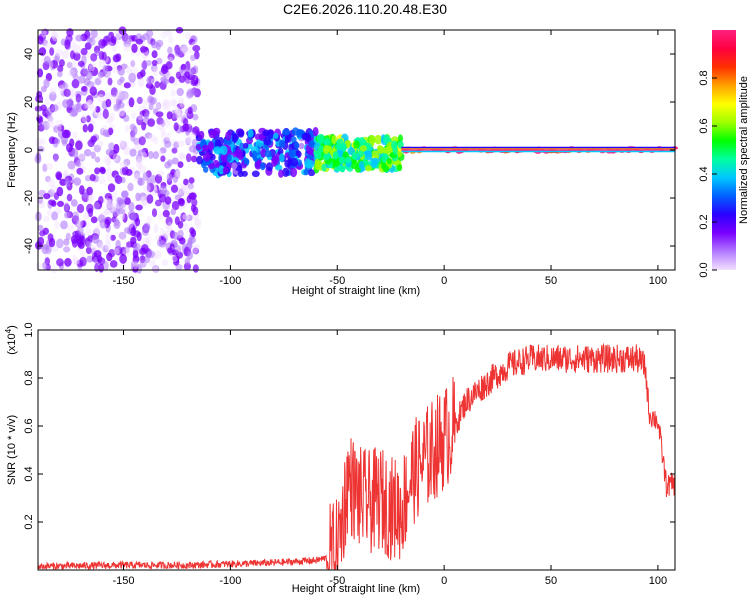 The height and width of the screenshot is (600, 750). Describe the element at coordinates (724, 150) in the screenshot. I see `colorbar-gradient` at that location.